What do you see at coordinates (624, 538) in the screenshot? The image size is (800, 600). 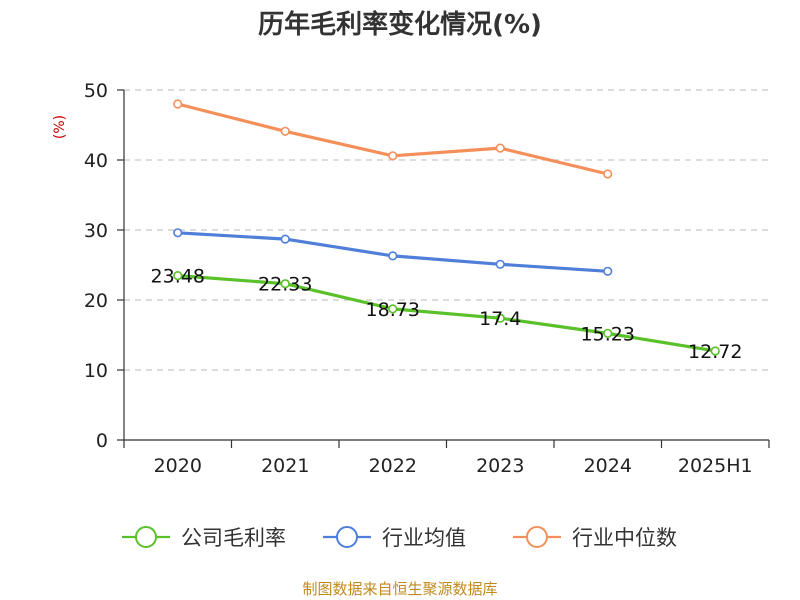 I see `legend-label-行业中位数: 行业中位数` at bounding box center [624, 538].